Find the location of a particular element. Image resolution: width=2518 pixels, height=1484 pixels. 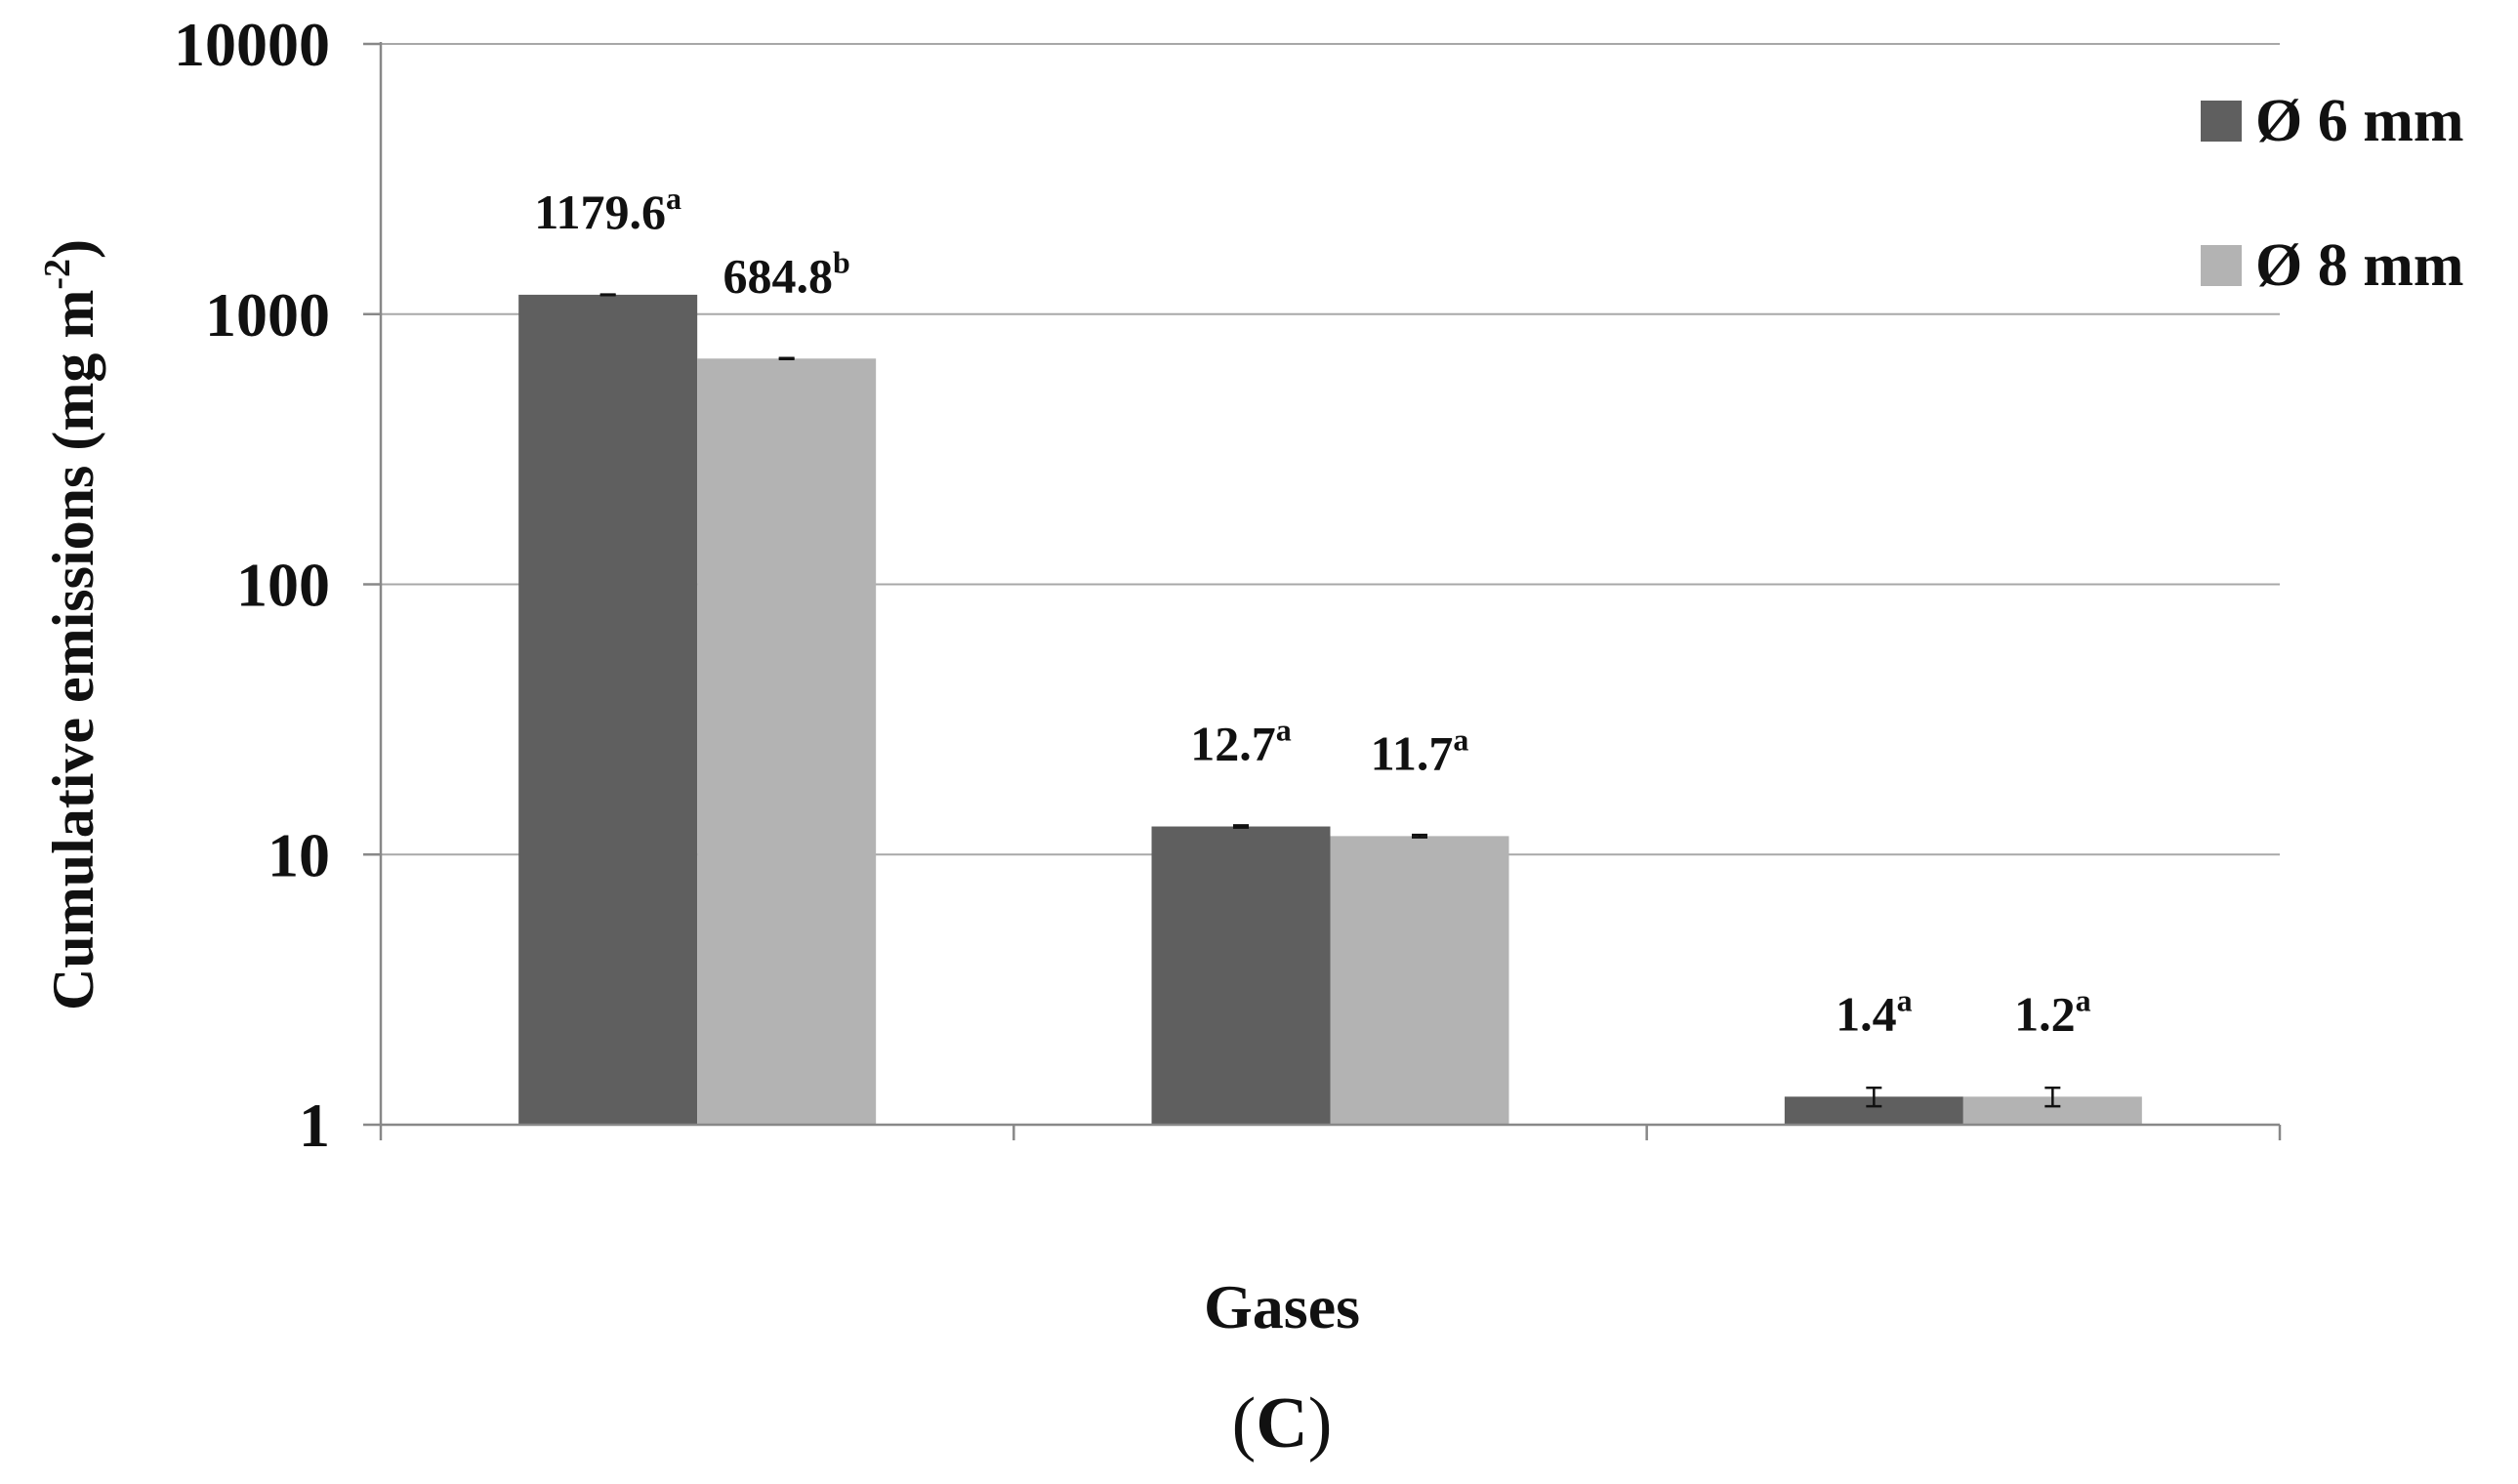

data-label: 1179.6a is located at coordinates (607, 210).